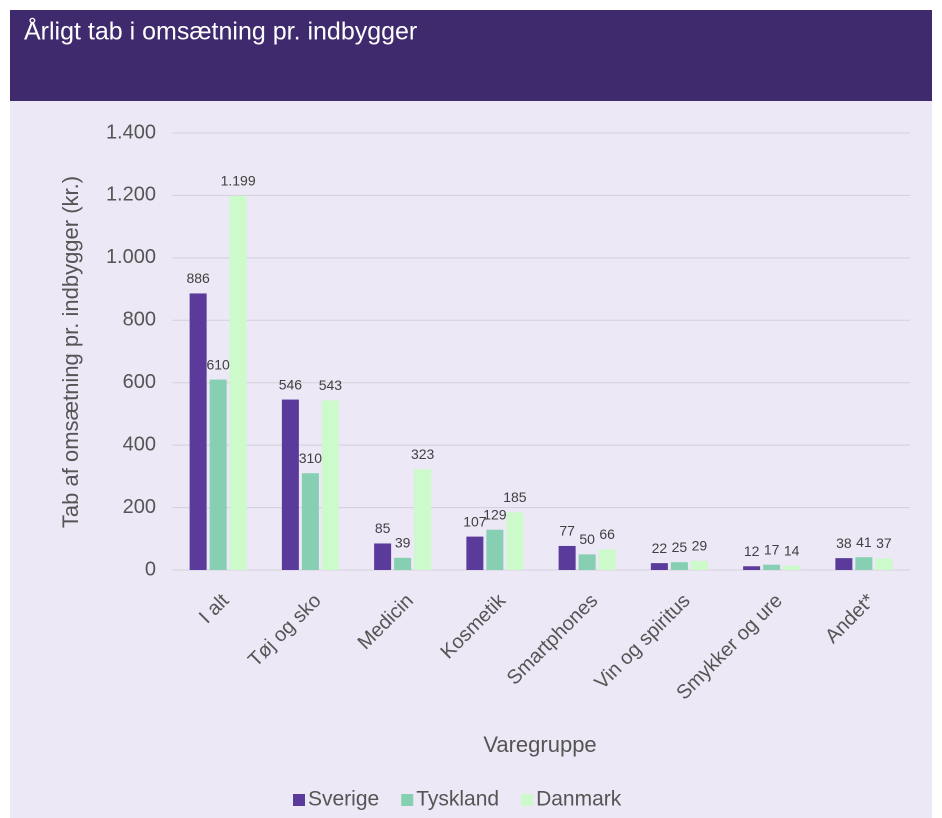  I want to click on data-label: 14, so click(792, 550).